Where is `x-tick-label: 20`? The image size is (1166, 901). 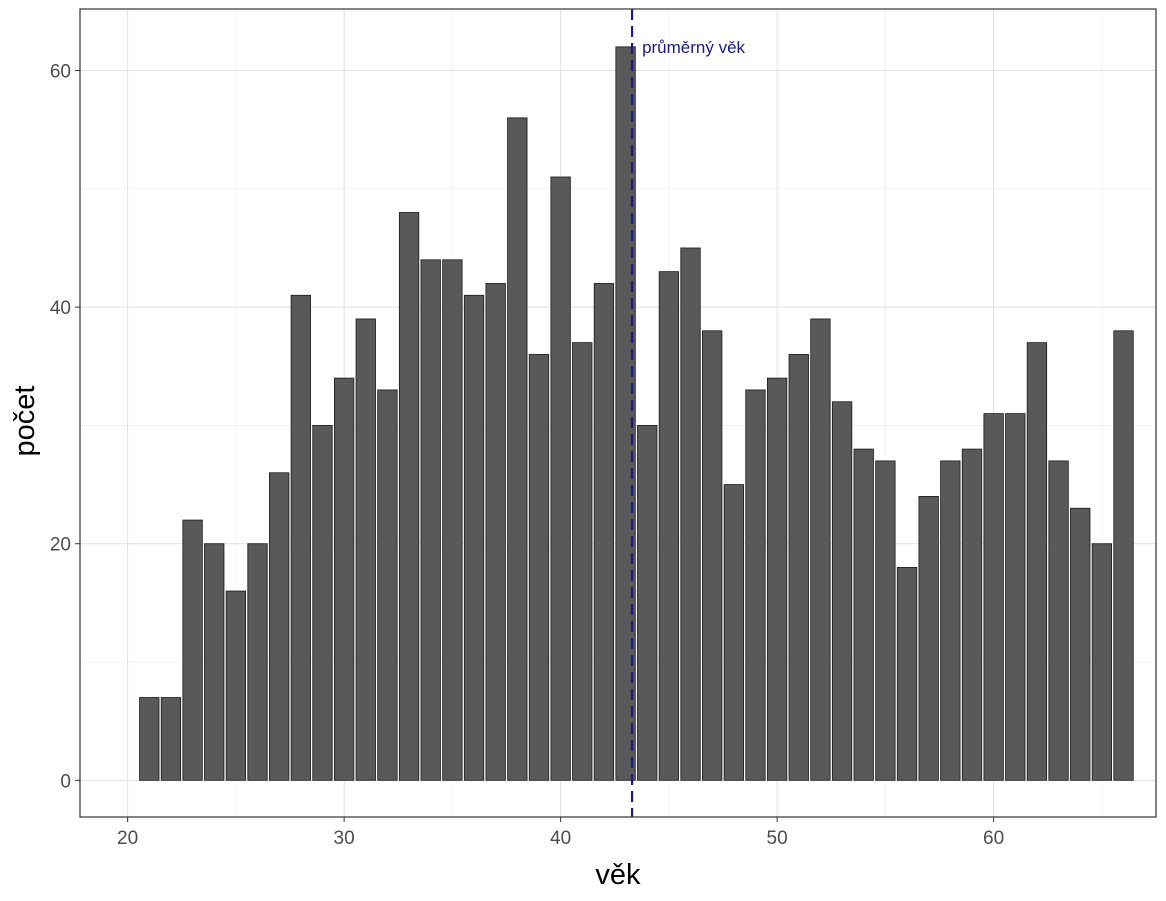 x-tick-label: 20 is located at coordinates (127, 838).